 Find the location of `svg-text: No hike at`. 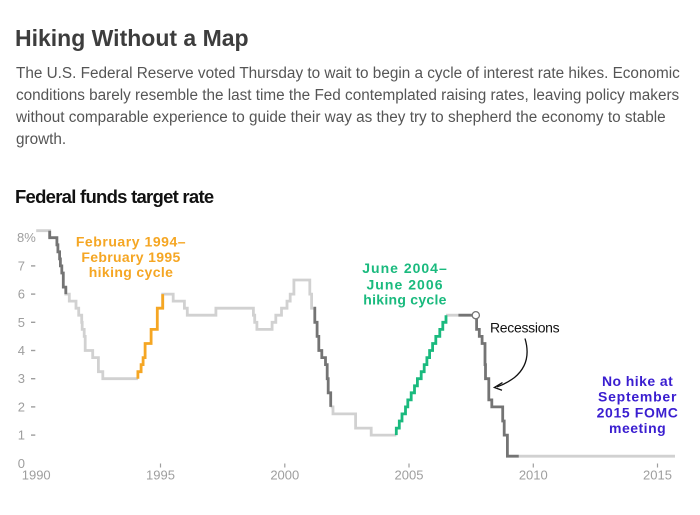

svg-text: No hike at is located at coordinates (637, 381).